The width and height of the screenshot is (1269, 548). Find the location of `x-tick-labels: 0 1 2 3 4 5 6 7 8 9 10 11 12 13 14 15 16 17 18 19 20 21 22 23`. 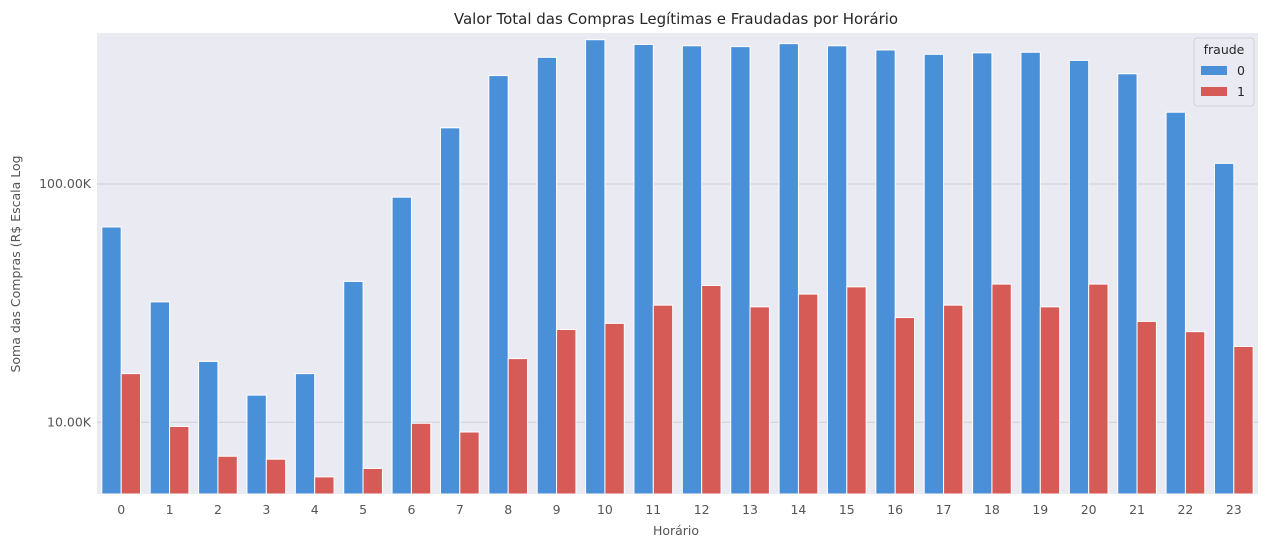

x-tick-labels: 0 1 2 3 4 5 6 7 8 9 10 11 12 13 14 15 16 17 18 19 20 21 22 23 is located at coordinates (679, 509).